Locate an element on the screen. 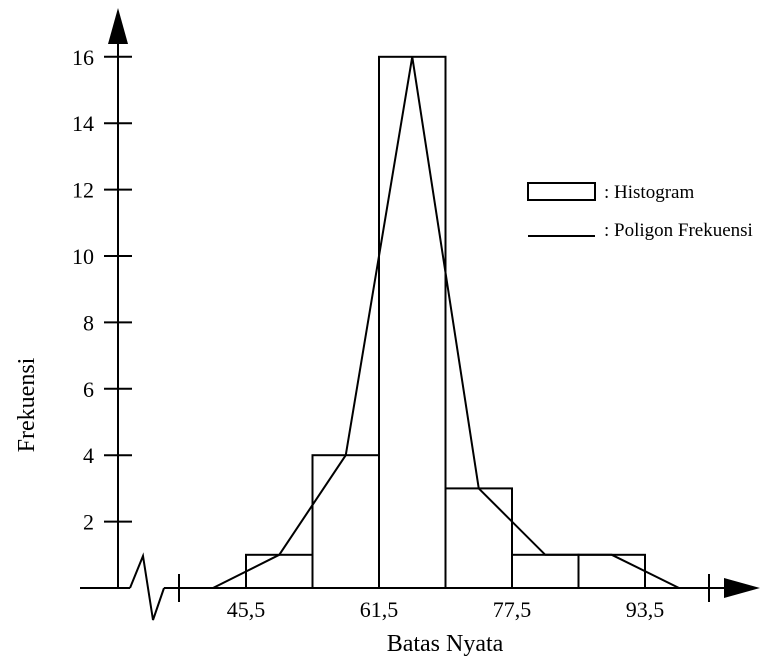 Image resolution: width=781 pixels, height=662 pixels. legend-polygon-label: : Poligon Frekuensi is located at coordinates (678, 230).